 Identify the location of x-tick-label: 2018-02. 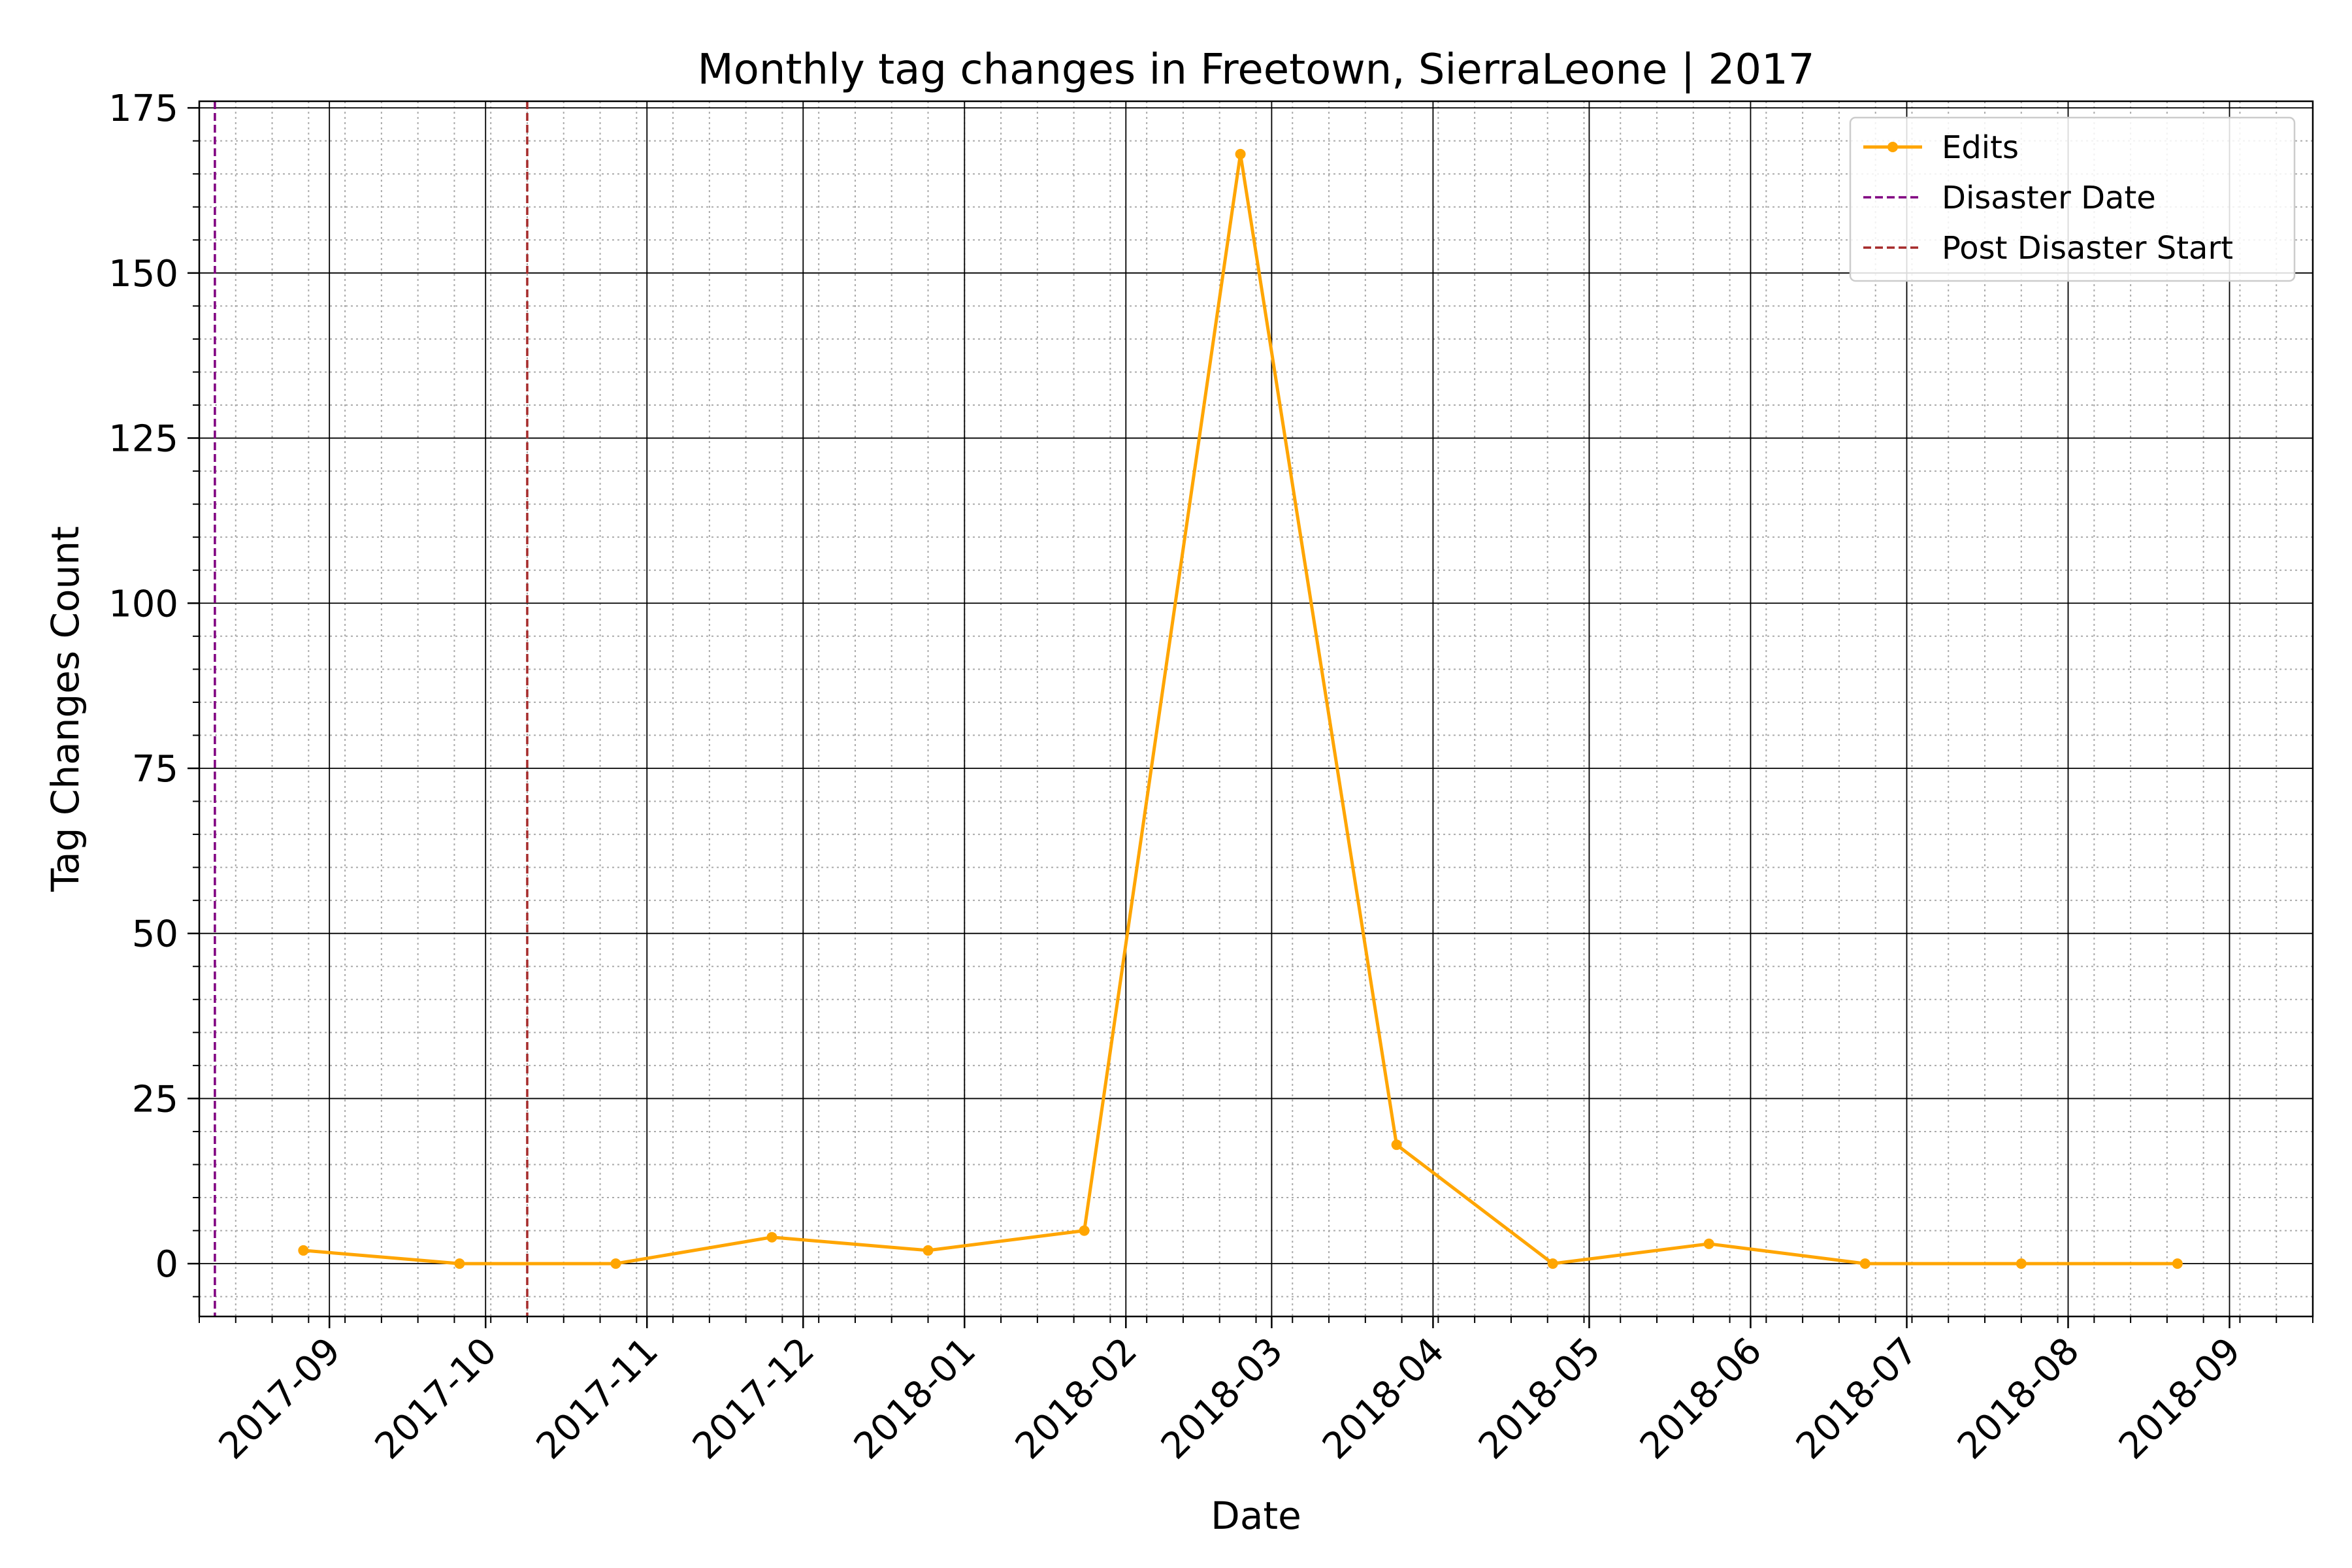
(1076, 1398).